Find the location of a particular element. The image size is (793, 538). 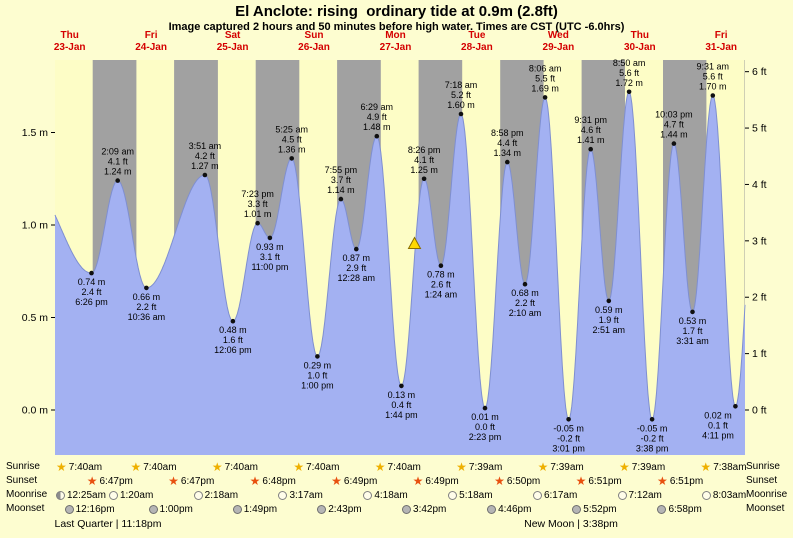

sunrise-time: 7:39am is located at coordinates (485, 467).